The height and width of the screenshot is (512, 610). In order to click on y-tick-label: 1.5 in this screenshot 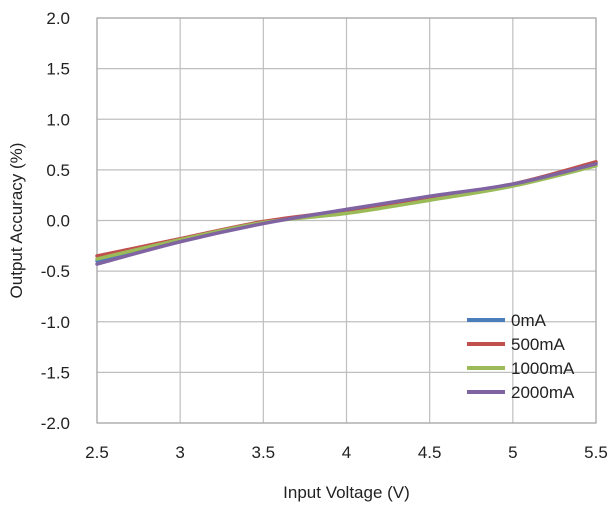, I will do `click(58, 69)`.